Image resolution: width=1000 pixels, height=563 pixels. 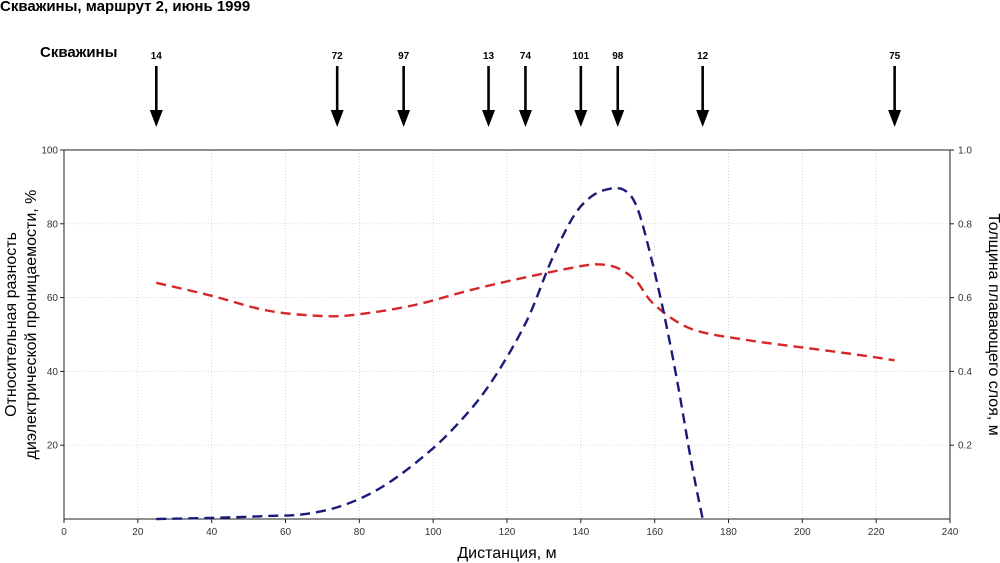 What do you see at coordinates (338, 56) in the screenshot?
I see `well-label: 72` at bounding box center [338, 56].